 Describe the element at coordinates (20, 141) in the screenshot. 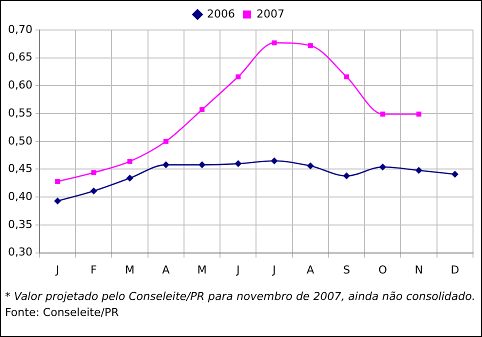

I see `y-tick-label: 0,50` at that location.